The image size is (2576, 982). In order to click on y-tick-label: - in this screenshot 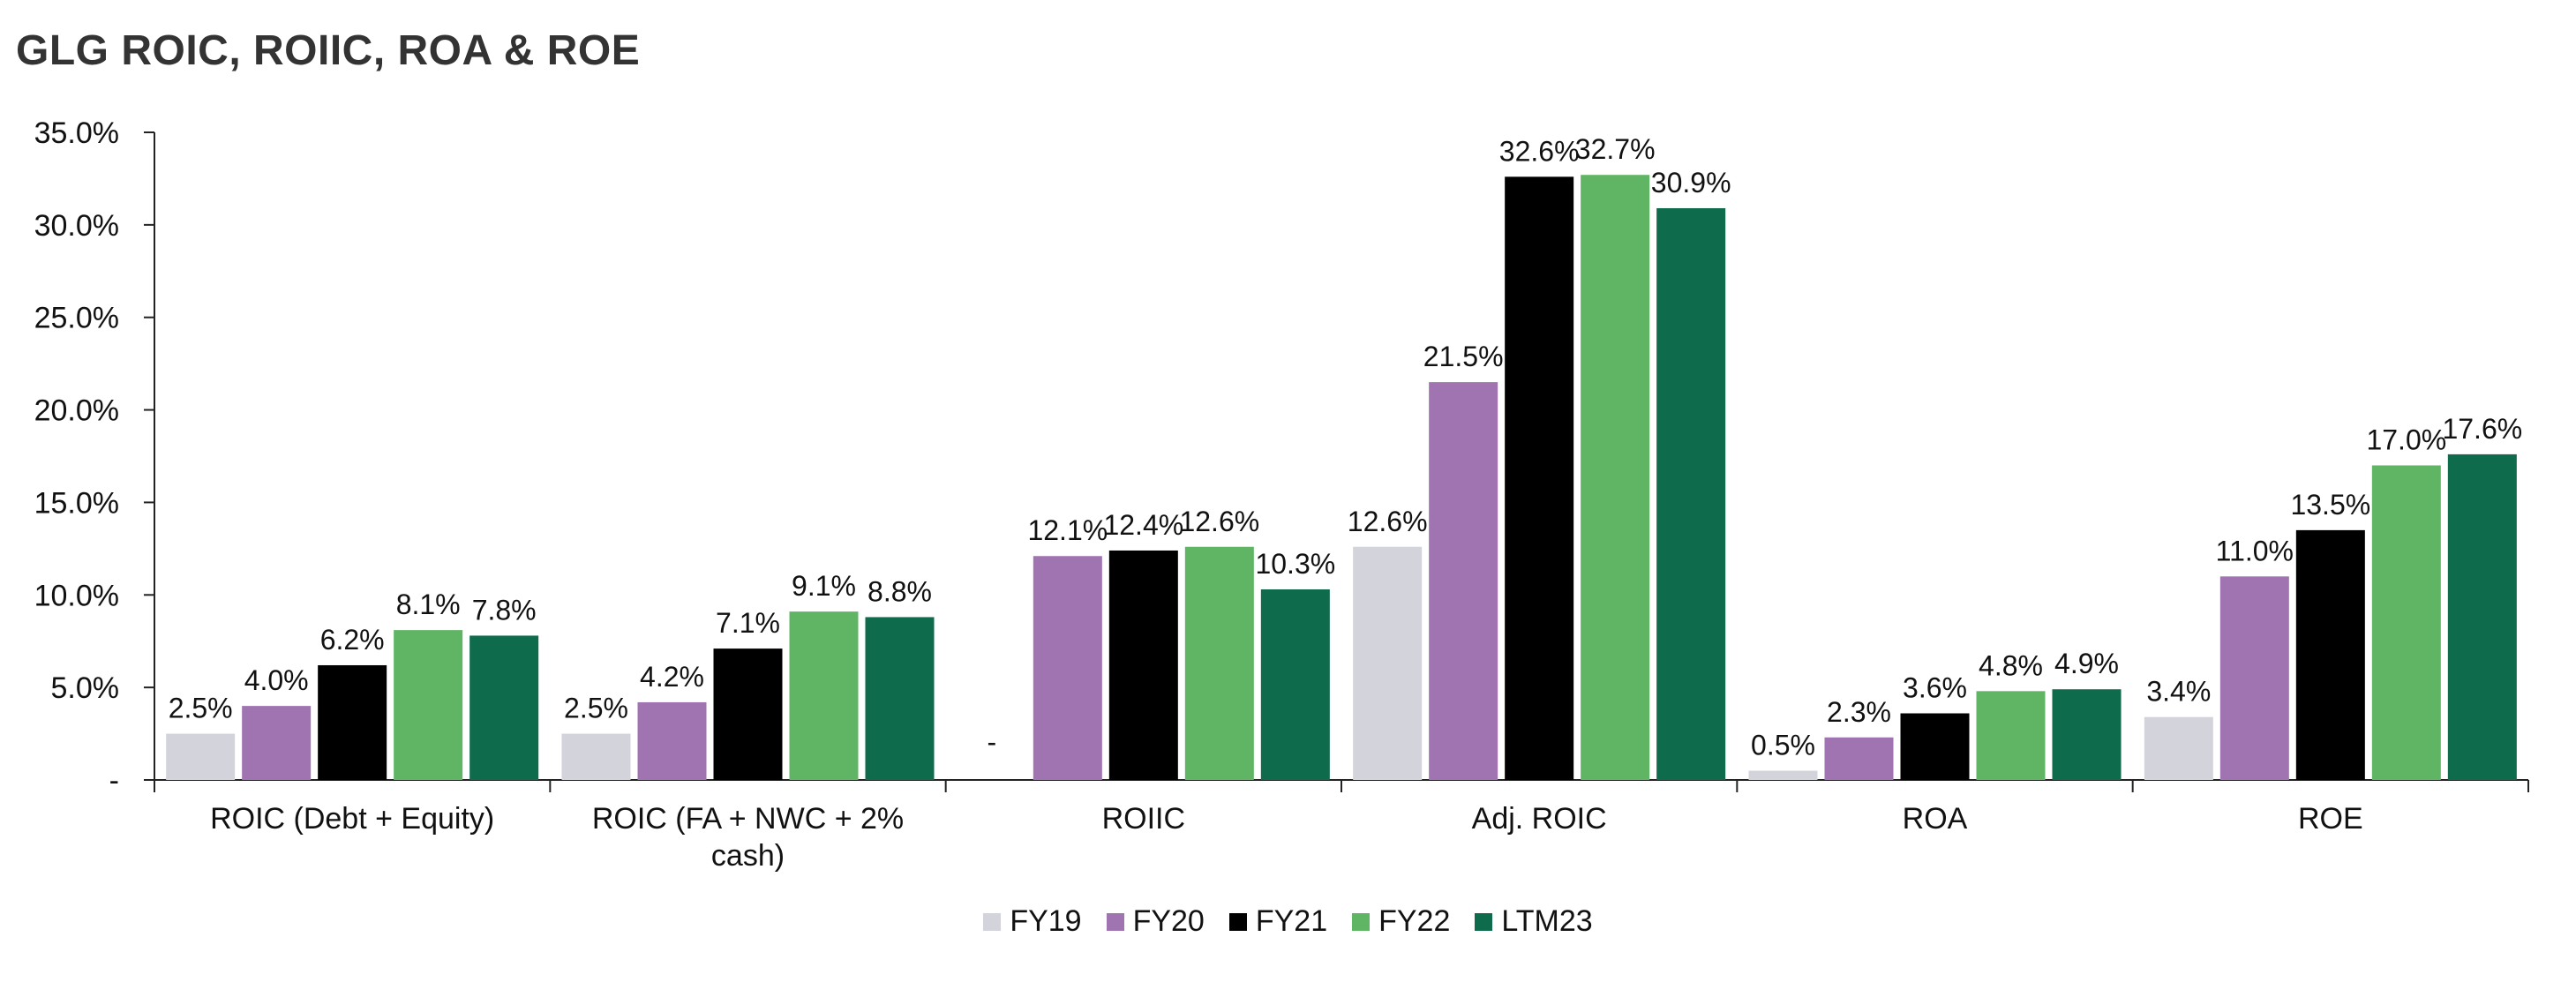, I will do `click(114, 781)`.